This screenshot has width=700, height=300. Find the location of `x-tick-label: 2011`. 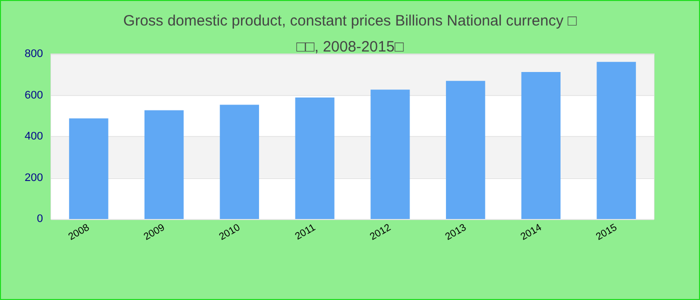

x-tick-label: 2011 is located at coordinates (305, 232).